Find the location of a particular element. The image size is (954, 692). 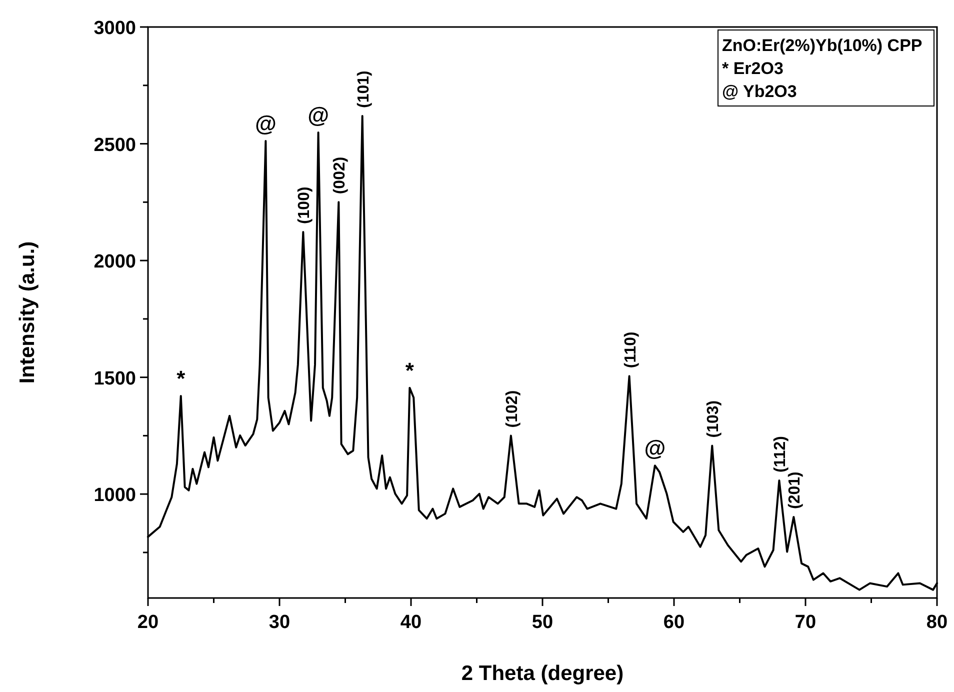

y-tick-label: 1000 is located at coordinates (115, 495).